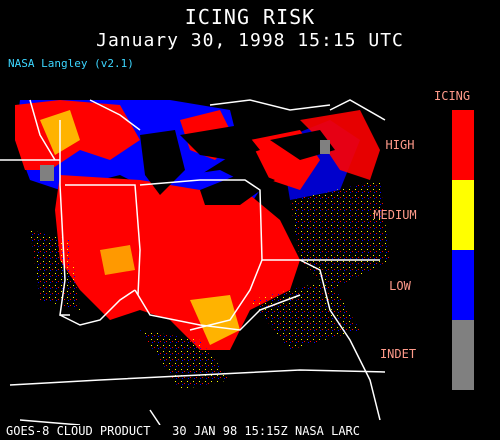 The height and width of the screenshot is (440, 500). Describe the element at coordinates (463, 215) in the screenshot. I see `legend-swatch-medium` at that location.